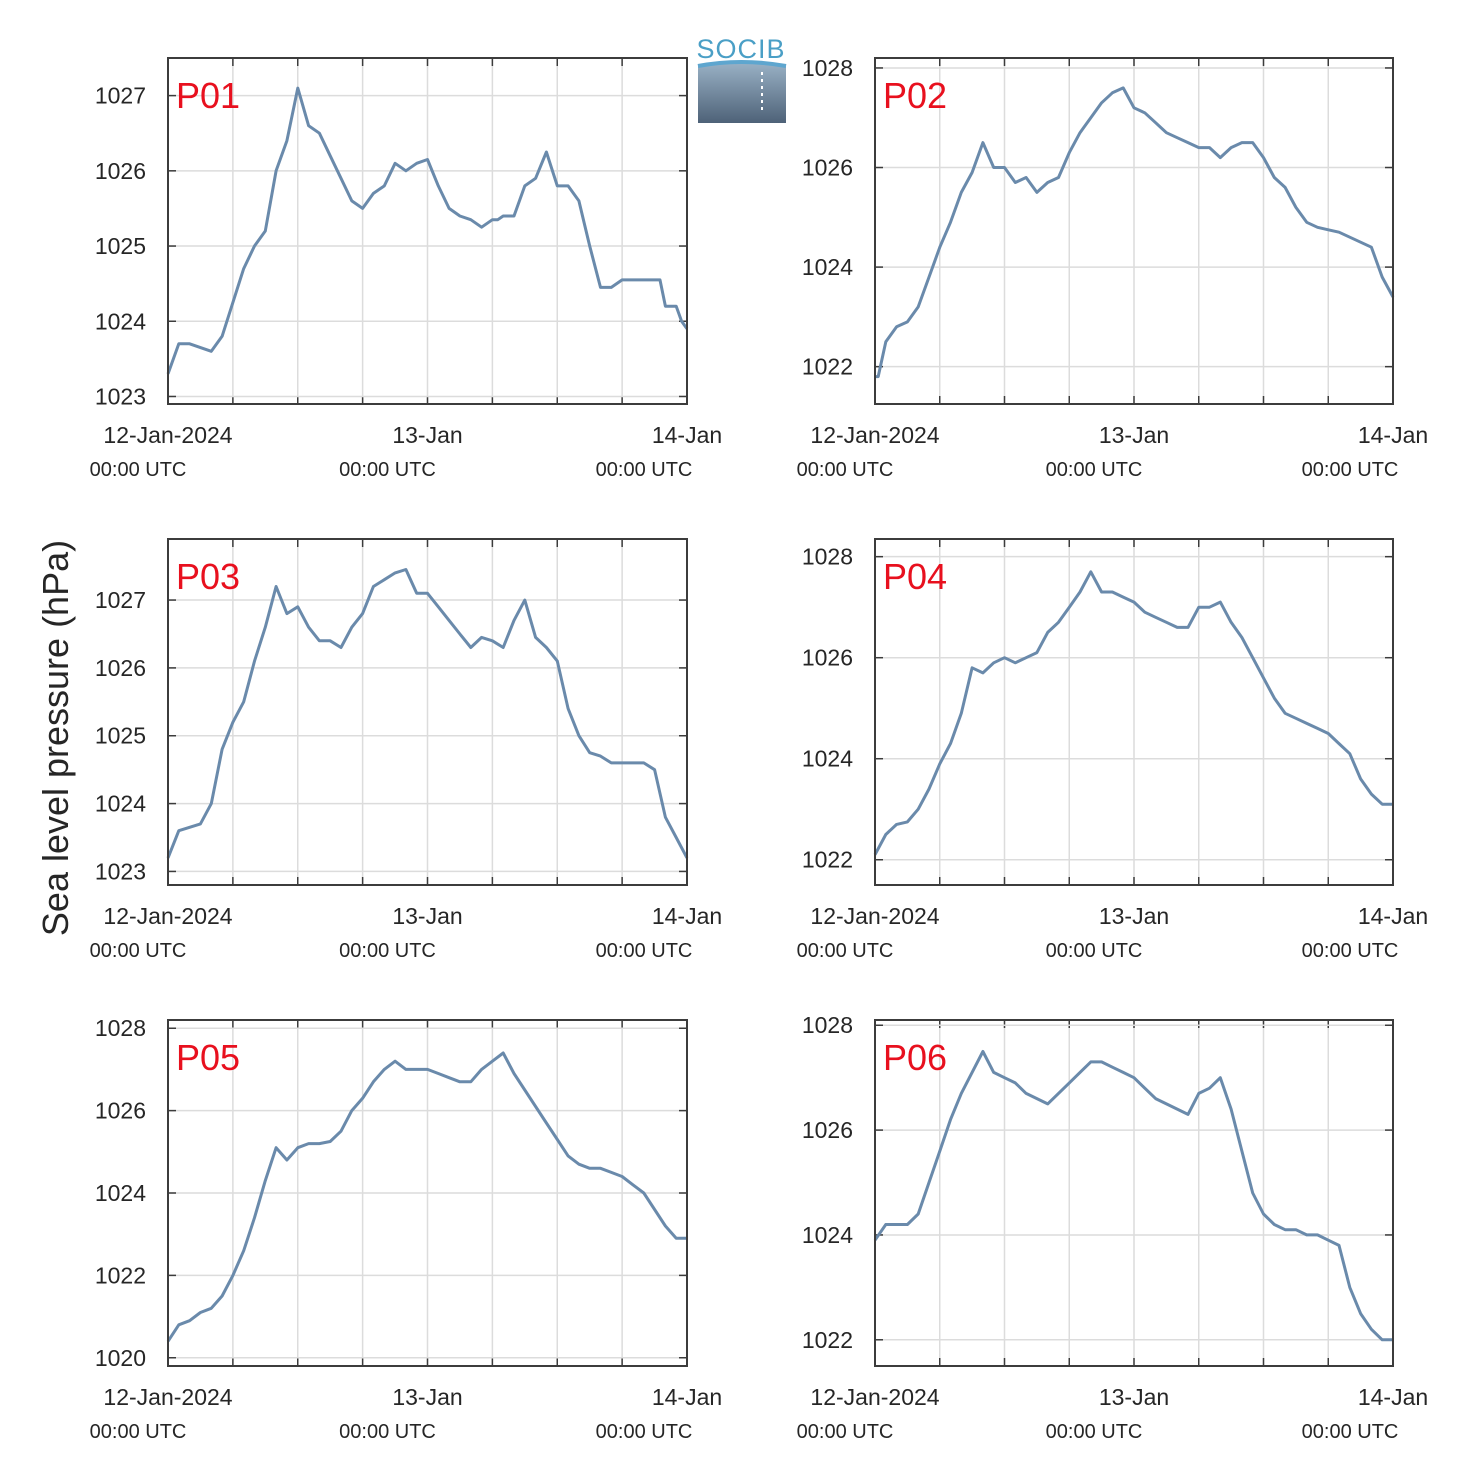 Image resolution: width=1467 pixels, height=1474 pixels. What do you see at coordinates (915, 95) in the screenshot?
I see `panel-tag: P02` at bounding box center [915, 95].